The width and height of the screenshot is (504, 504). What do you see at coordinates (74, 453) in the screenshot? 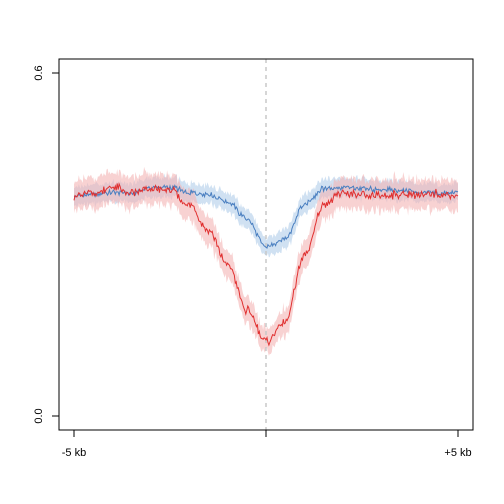
I see `x-tick-label-0: -5 kb` at bounding box center [74, 453].